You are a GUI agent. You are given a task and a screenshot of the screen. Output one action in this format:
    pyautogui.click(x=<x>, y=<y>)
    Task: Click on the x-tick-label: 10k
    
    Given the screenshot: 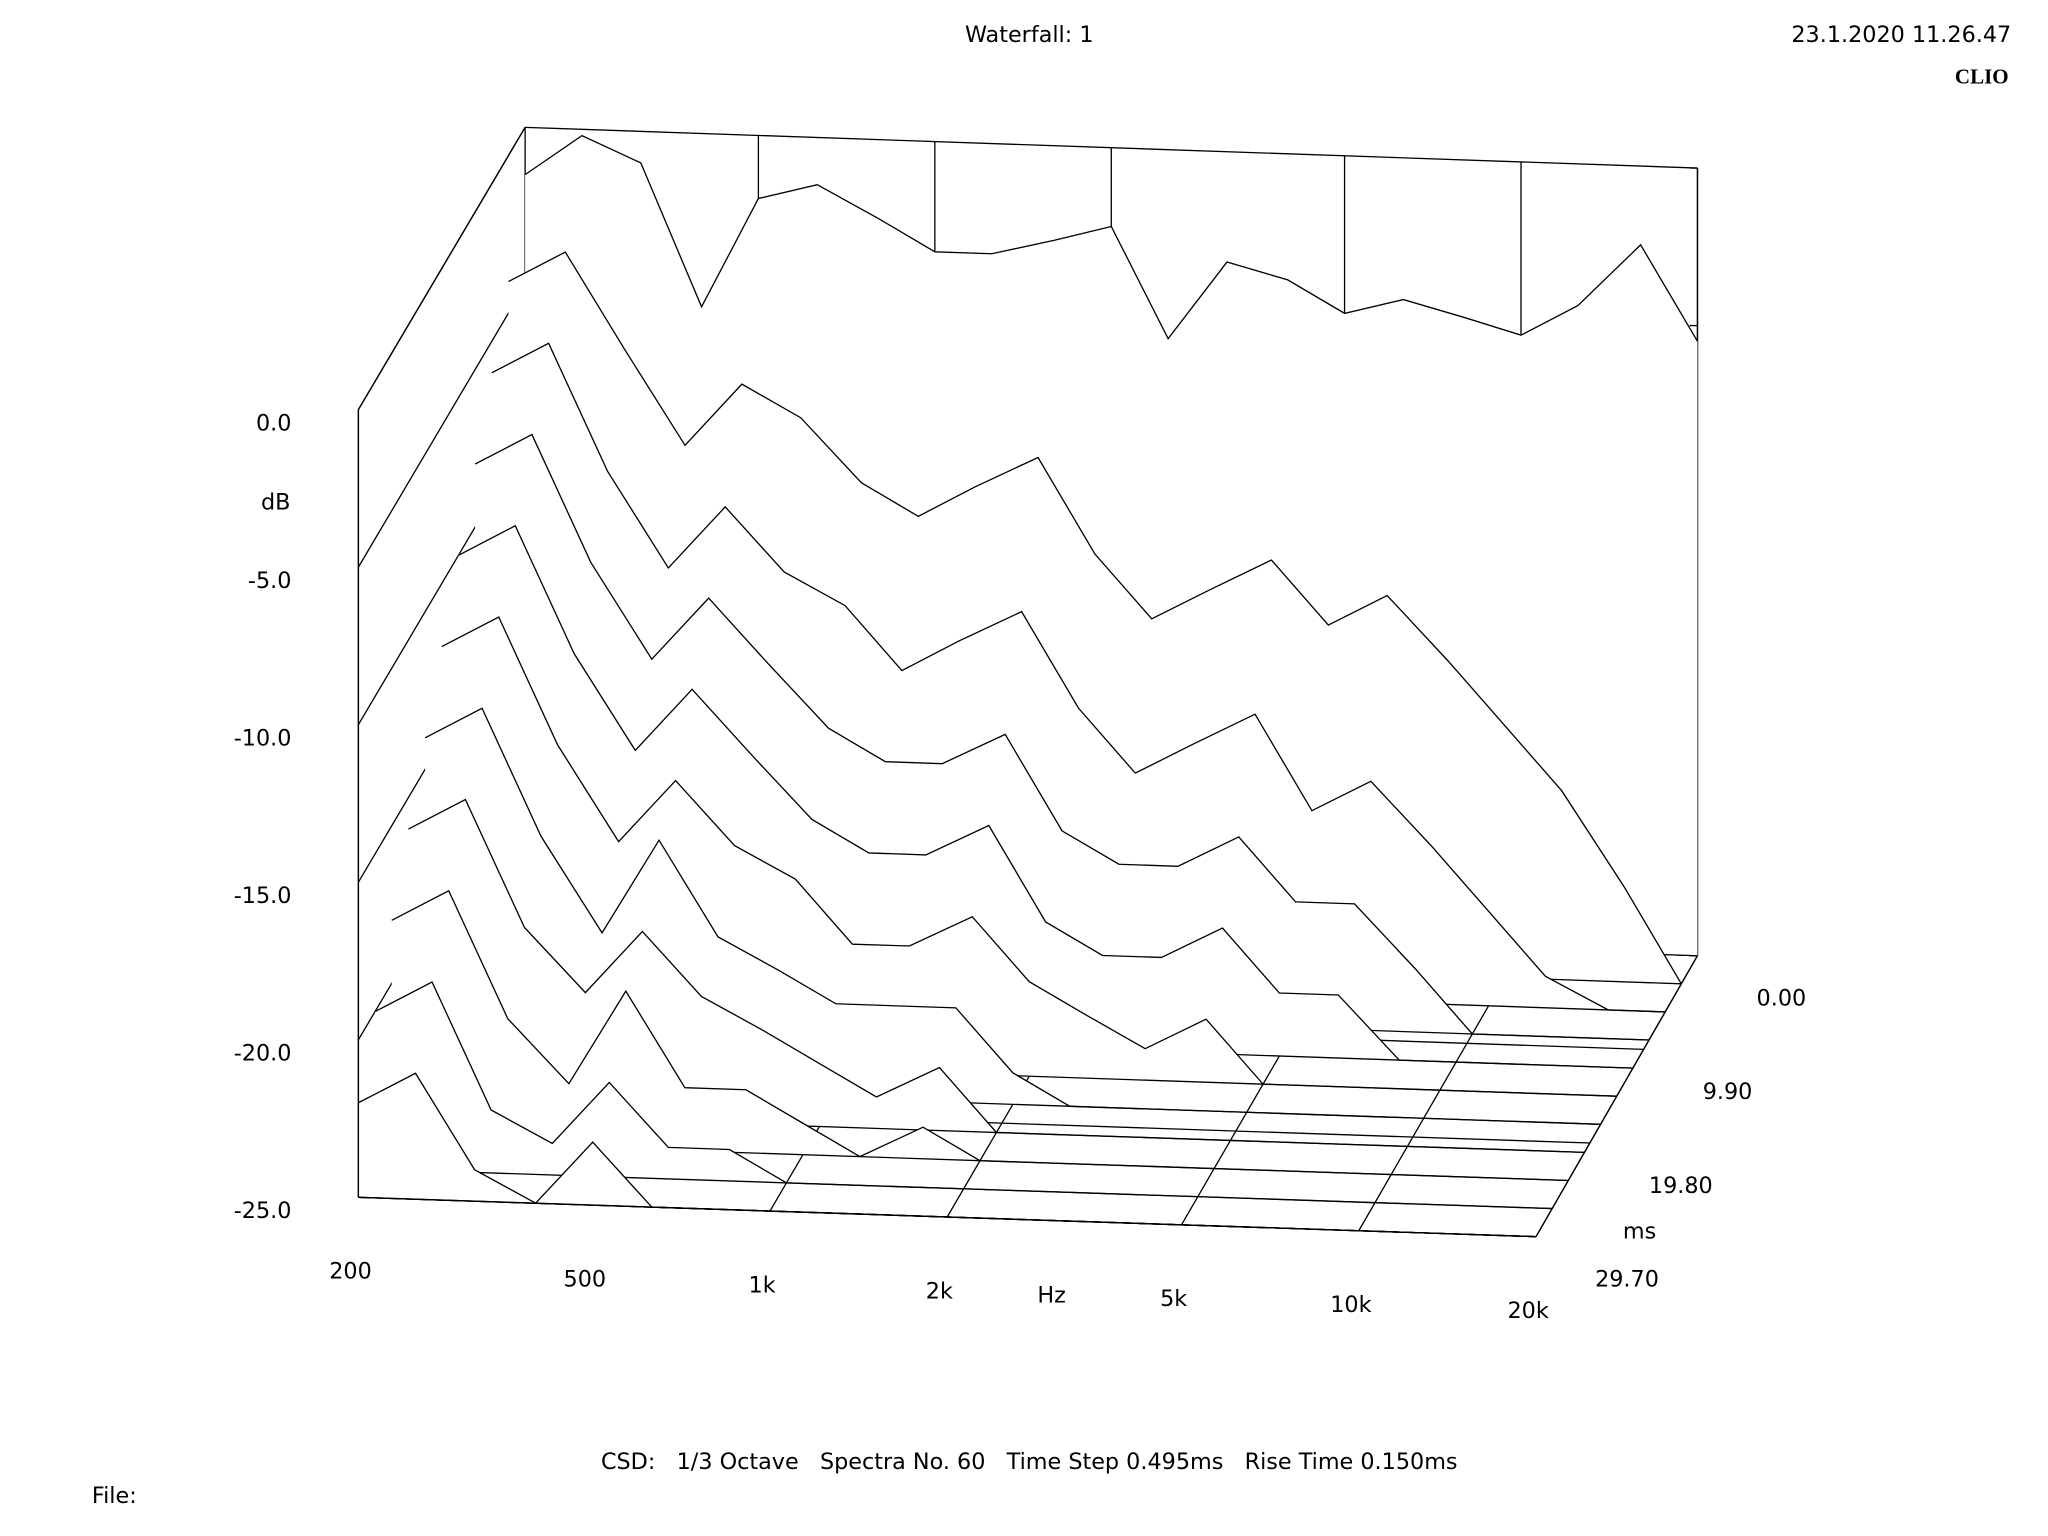 What is the action you would take?
    pyautogui.click(x=1350, y=1305)
    